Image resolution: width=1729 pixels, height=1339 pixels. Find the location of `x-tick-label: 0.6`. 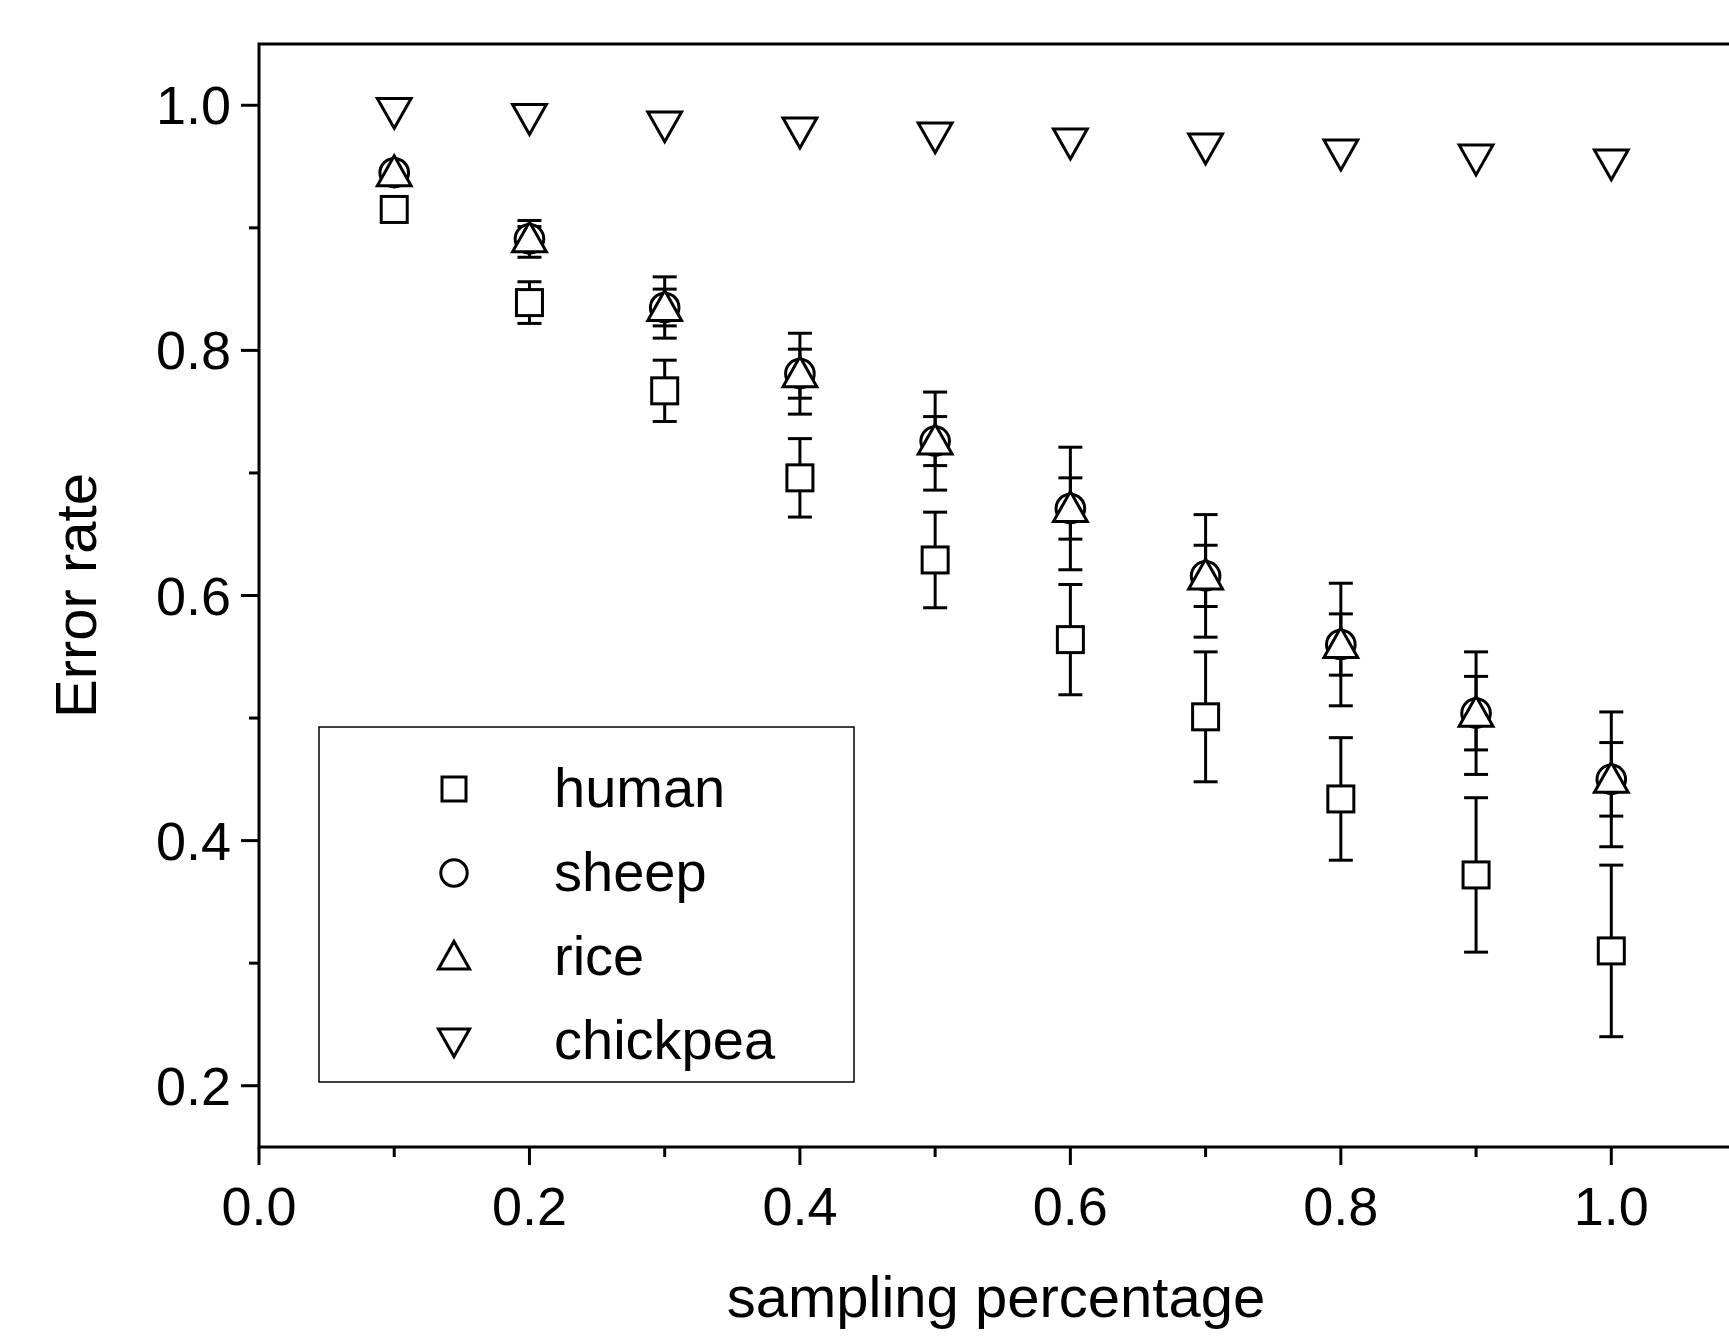

x-tick-label: 0.6 is located at coordinates (1070, 1206).